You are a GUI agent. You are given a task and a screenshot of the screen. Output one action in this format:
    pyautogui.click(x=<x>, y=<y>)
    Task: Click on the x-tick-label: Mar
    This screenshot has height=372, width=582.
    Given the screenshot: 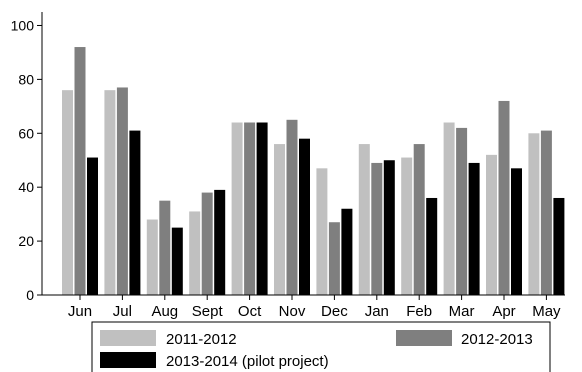 What is the action you would take?
    pyautogui.click(x=462, y=311)
    